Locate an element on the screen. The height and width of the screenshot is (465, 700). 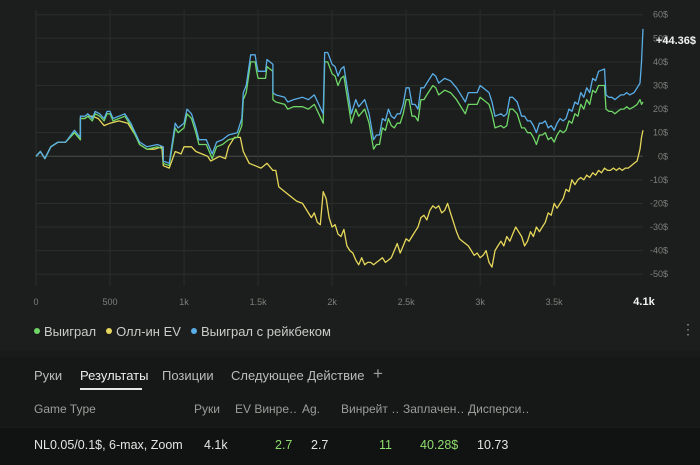
legend-item-won: Выиграл is located at coordinates (65, 331).